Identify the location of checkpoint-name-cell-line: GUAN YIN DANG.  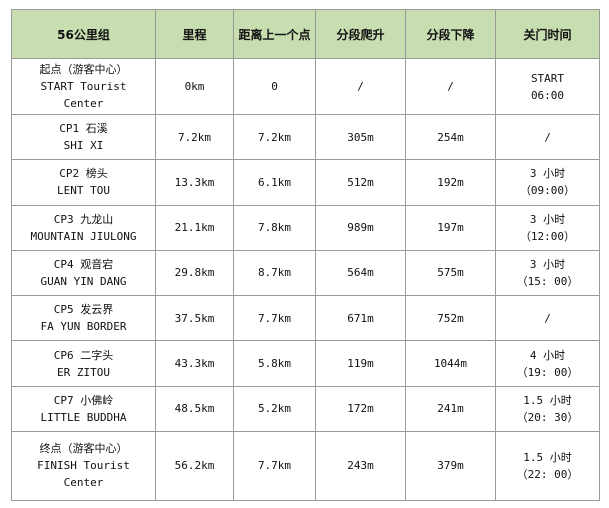
(83, 281).